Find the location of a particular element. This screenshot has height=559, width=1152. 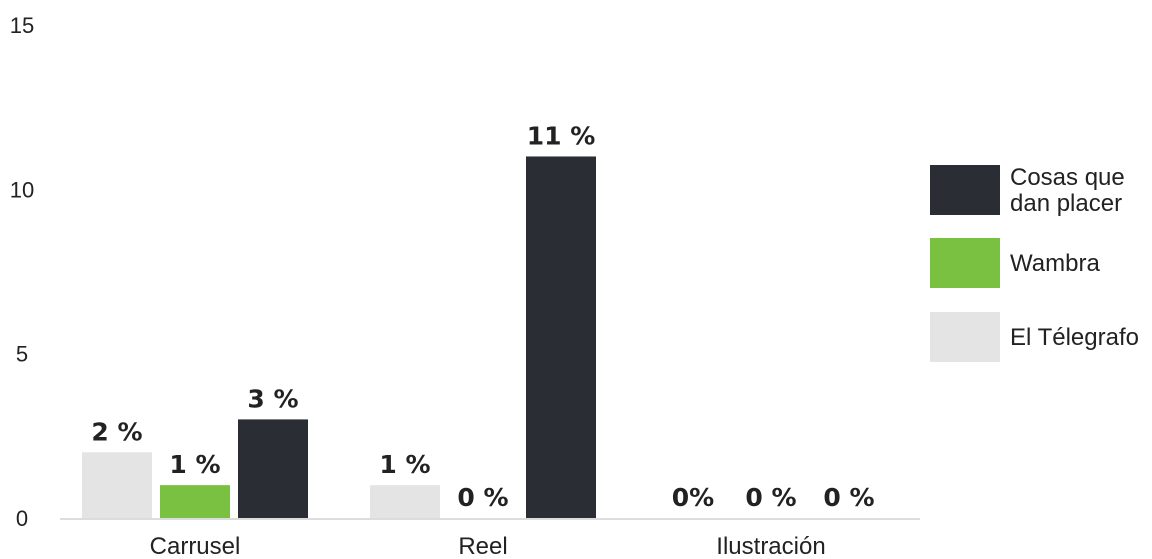

category-label: Reel is located at coordinates (482, 546).